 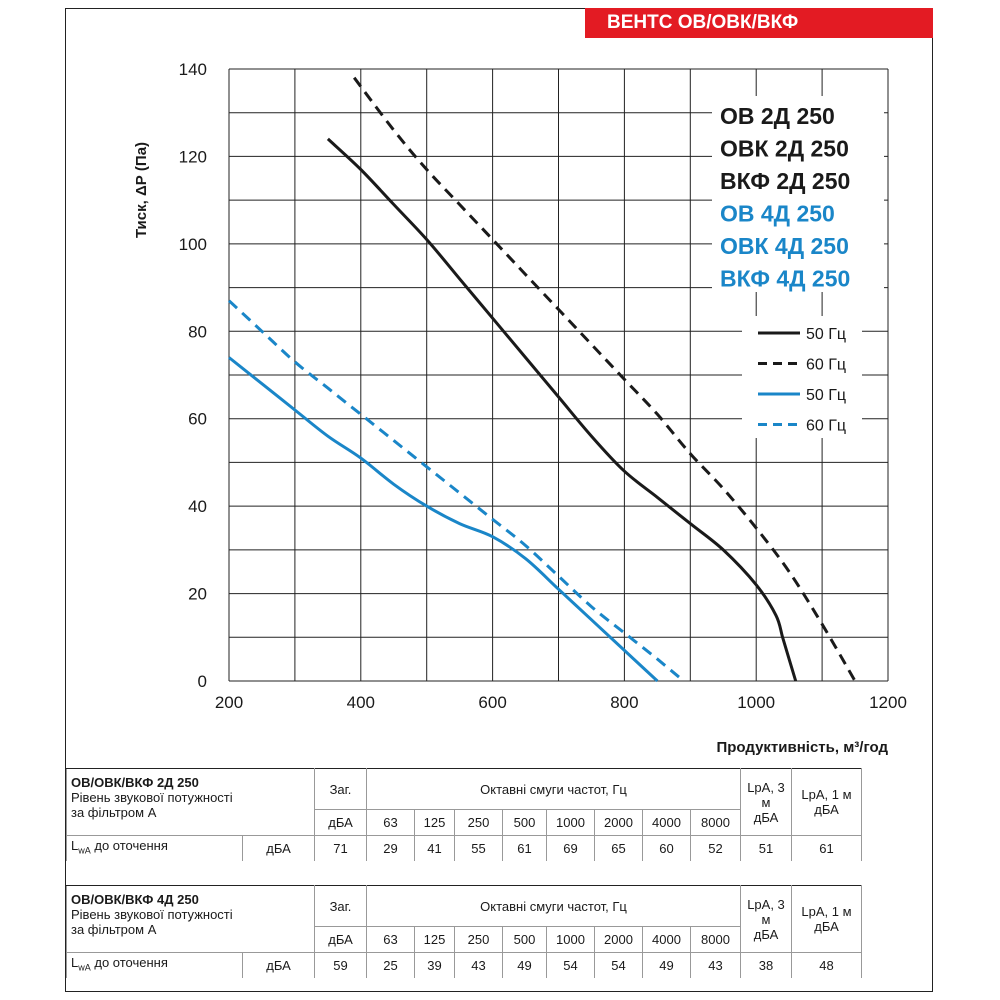 What do you see at coordinates (197, 594) in the screenshot?
I see `y-tick-label: 20` at bounding box center [197, 594].